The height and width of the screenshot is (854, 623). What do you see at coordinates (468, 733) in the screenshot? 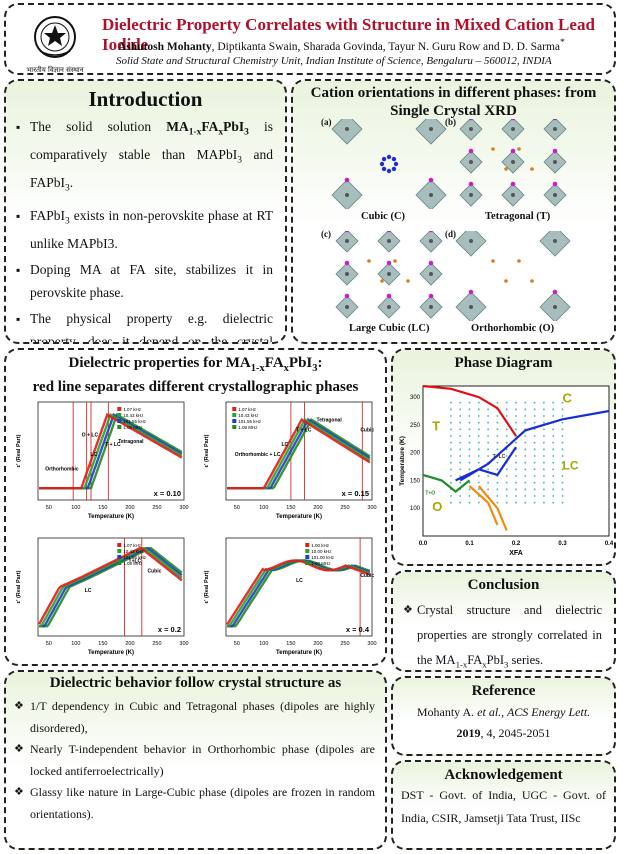
I see `ref-year: 2019` at bounding box center [468, 733].